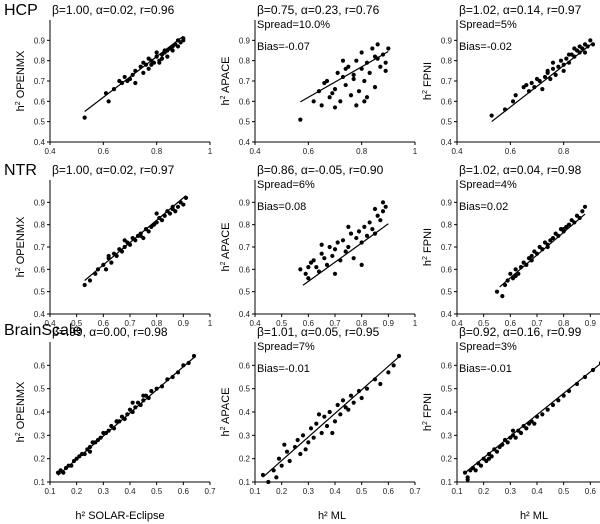  Describe the element at coordinates (520, 10) in the screenshot. I see `stats-text: β=1.02, α=0.14, r=0.97` at that location.